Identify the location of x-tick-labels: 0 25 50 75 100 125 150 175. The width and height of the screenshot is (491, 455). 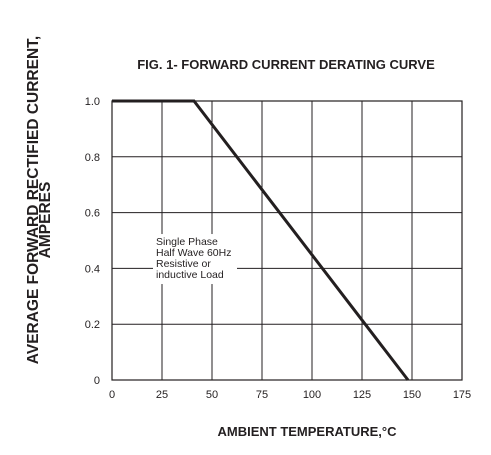
(290, 395).